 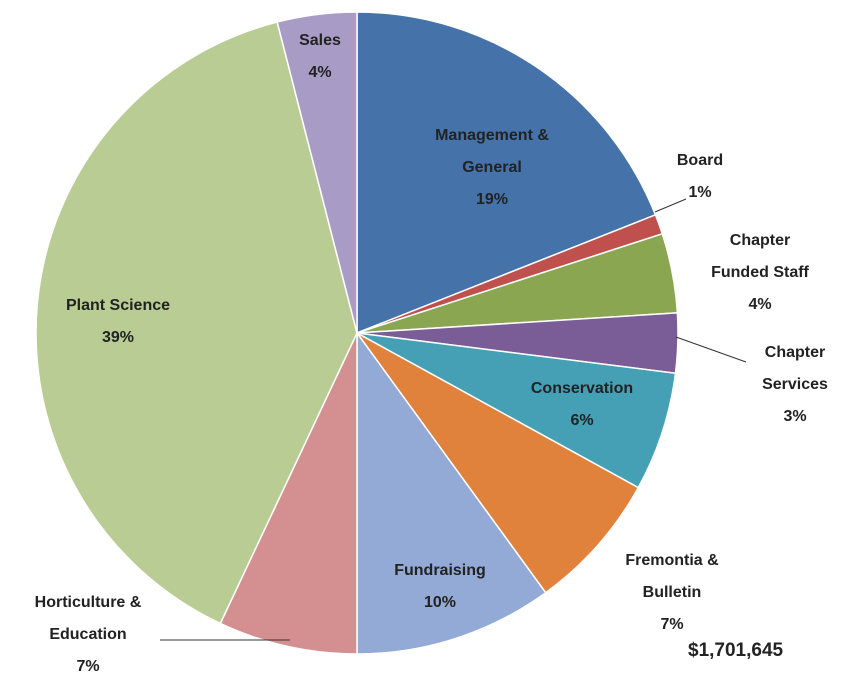 What do you see at coordinates (440, 602) in the screenshot?
I see `percent-label: 10%` at bounding box center [440, 602].